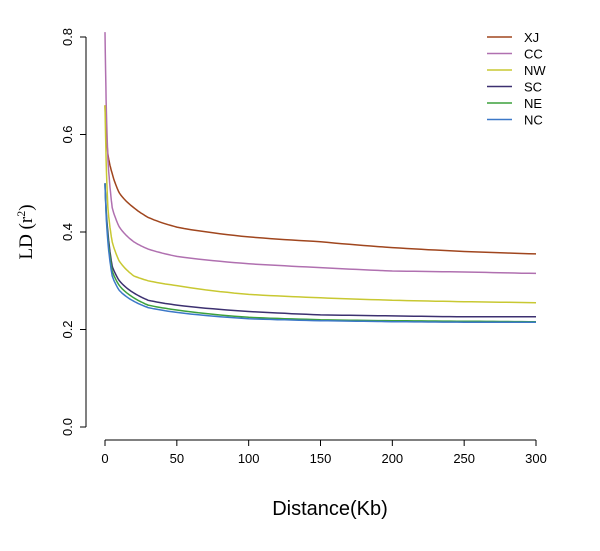 Image resolution: width=600 pixels, height=551 pixels. I want to click on legend-label-sc: SC, so click(533, 87).